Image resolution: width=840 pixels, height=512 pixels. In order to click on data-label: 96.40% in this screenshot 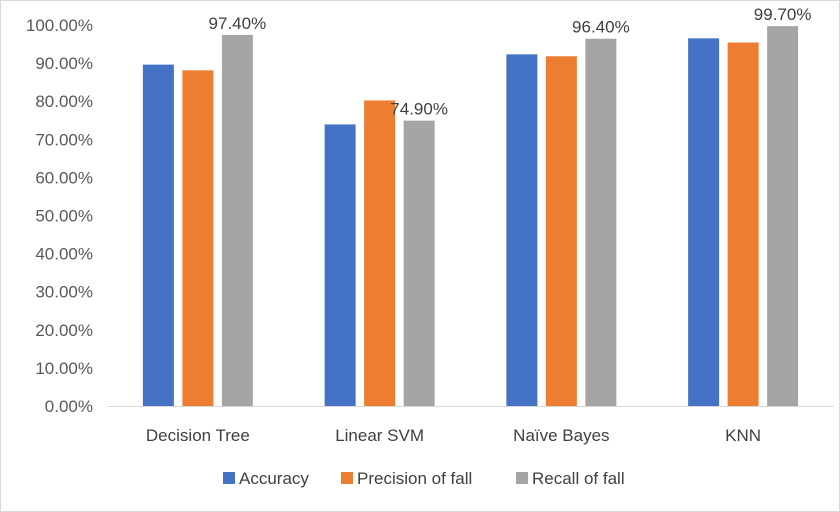, I will do `click(601, 27)`.